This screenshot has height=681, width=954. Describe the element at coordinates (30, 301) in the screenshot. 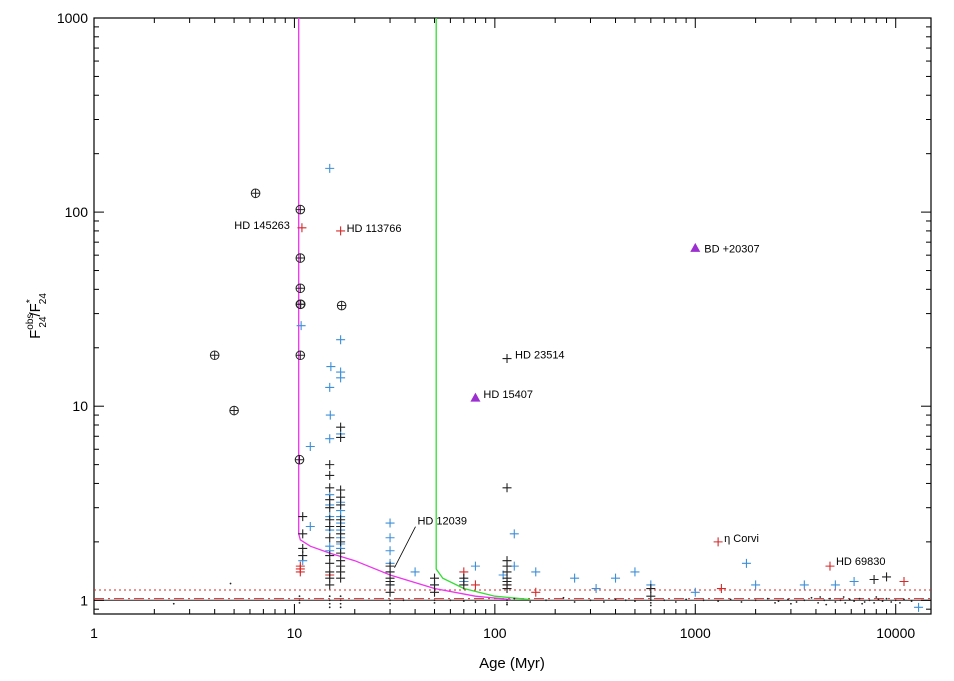

I see `y-label-sup2: *` at that location.